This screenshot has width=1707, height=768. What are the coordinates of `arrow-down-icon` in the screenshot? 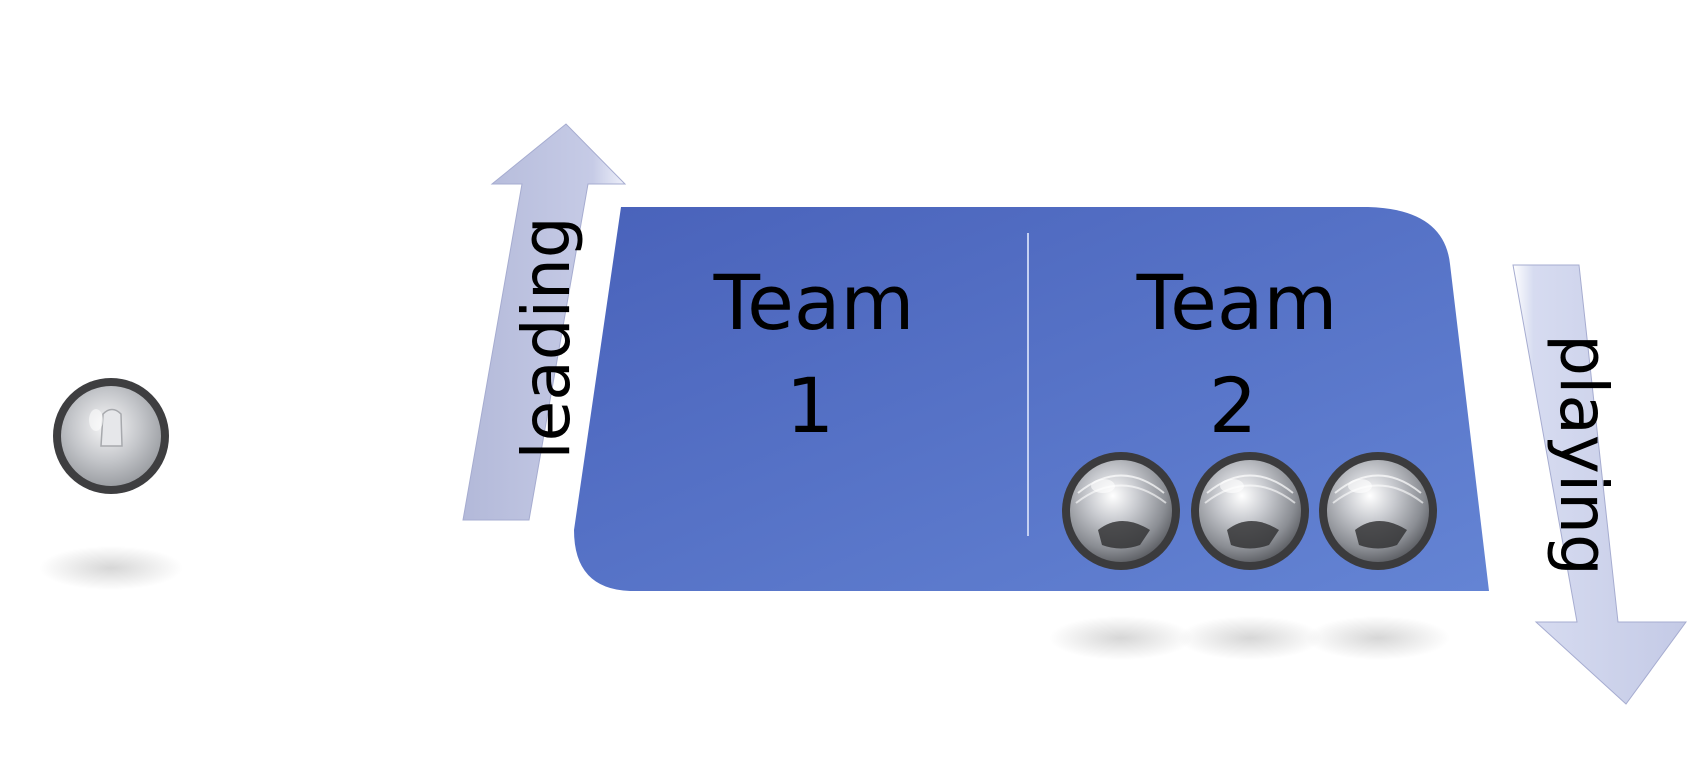 It's located at (1599, 484).